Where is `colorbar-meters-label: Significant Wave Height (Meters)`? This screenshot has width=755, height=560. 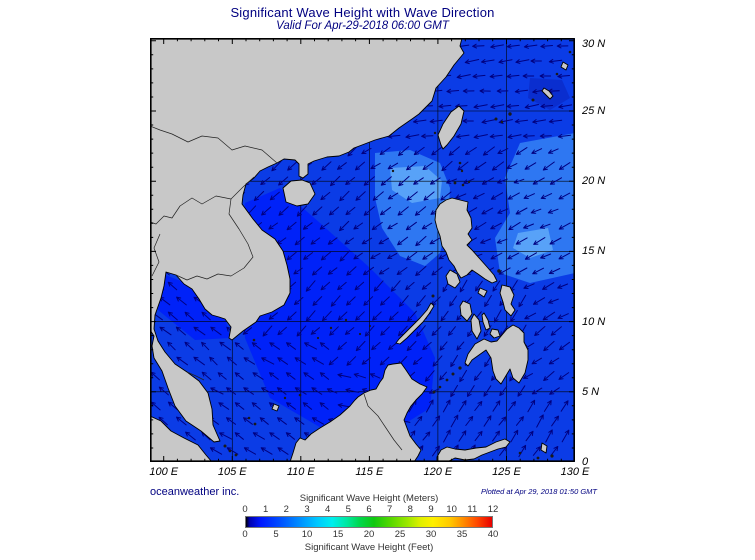 colorbar-meters-label: Significant Wave Height (Meters) is located at coordinates (369, 498).